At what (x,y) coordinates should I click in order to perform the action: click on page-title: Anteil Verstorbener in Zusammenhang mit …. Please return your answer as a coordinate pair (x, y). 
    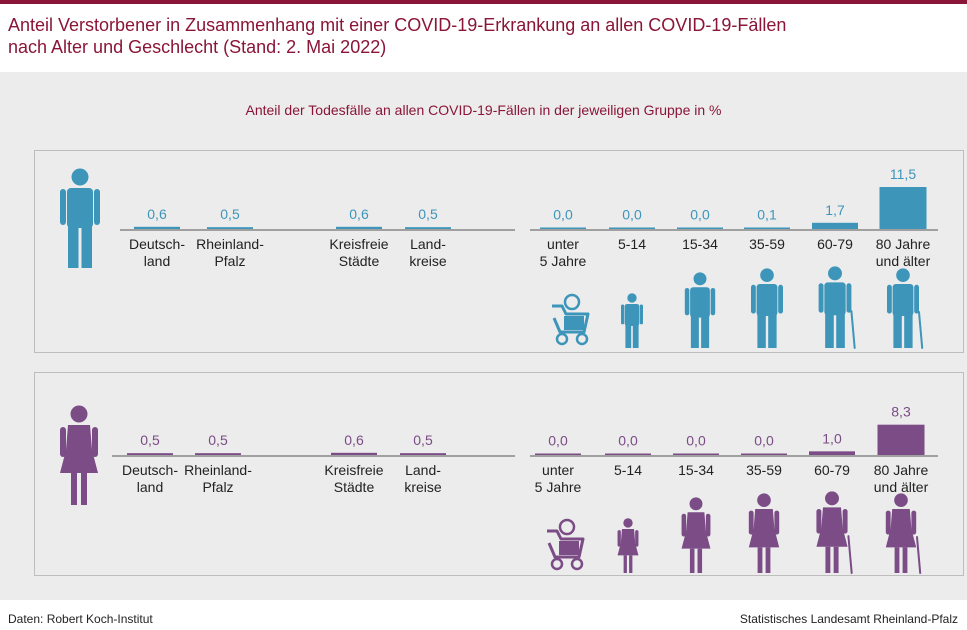
    Looking at the image, I should click on (483, 36).